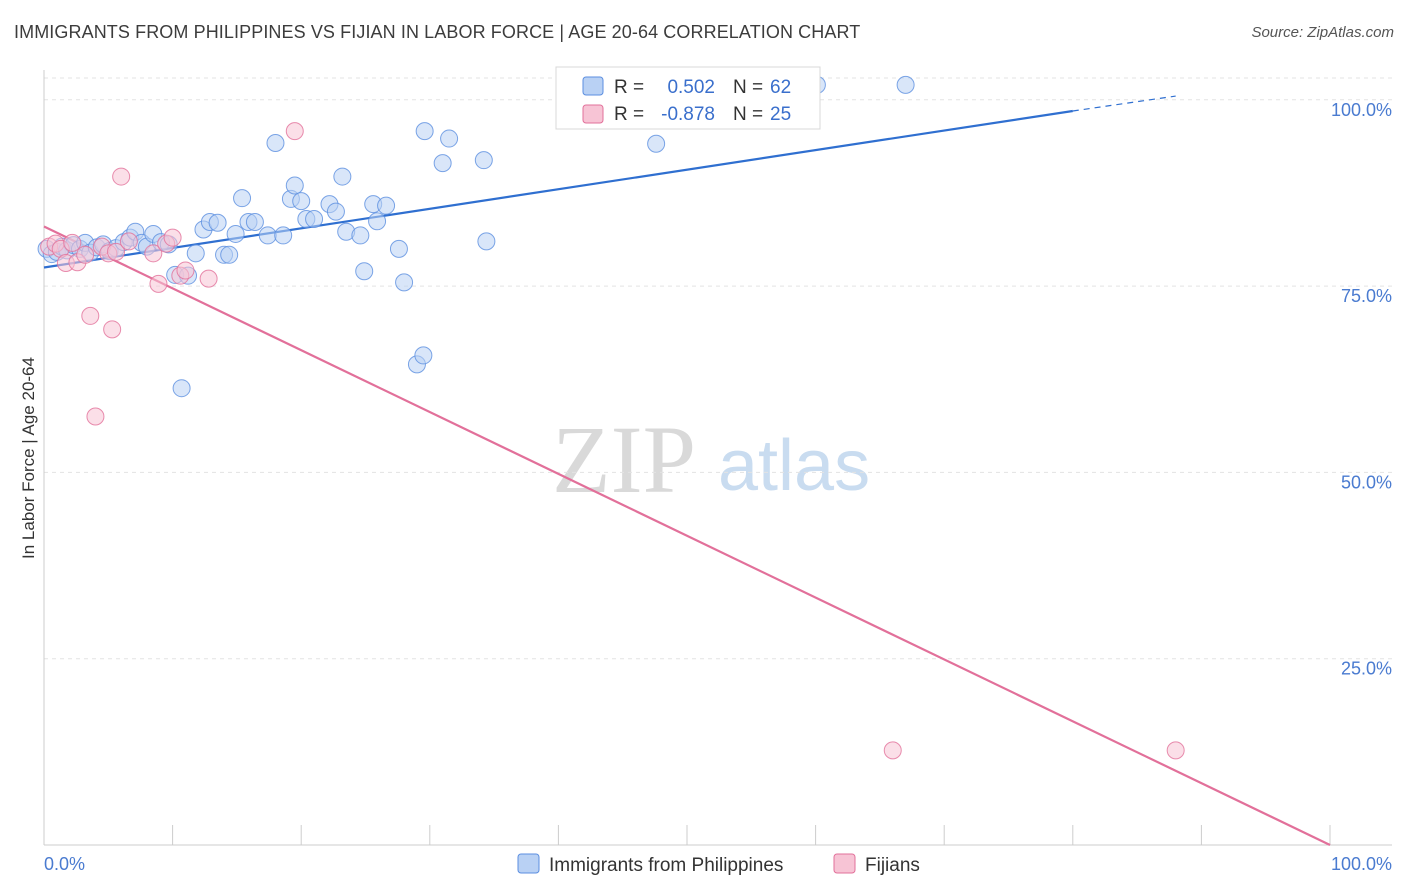  I want to click on y-axis-tick-labels: 25.0% 50.0% 75.0% 100.0%, so click(1361, 389).